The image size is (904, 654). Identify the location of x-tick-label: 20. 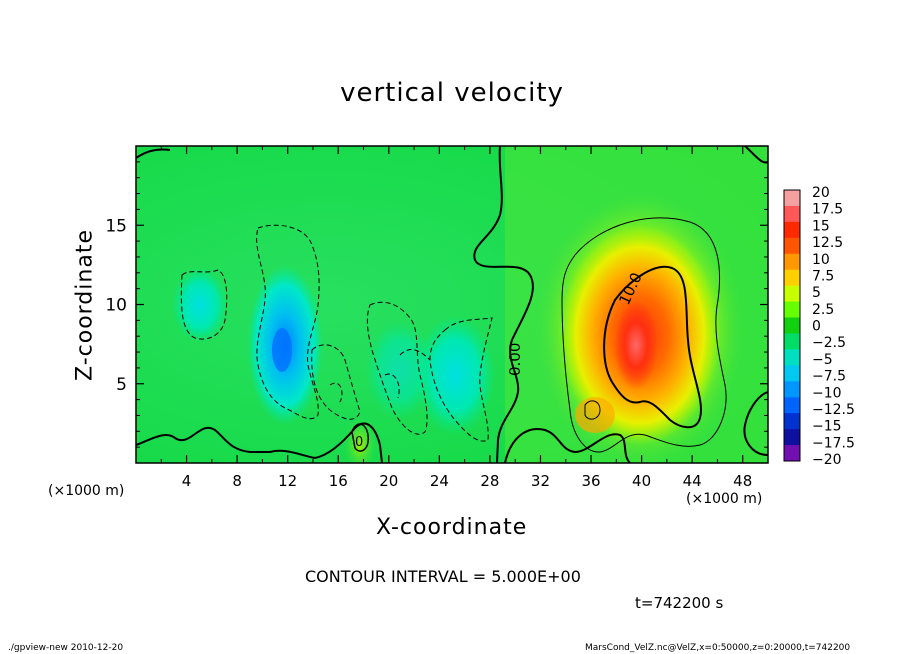
(388, 481).